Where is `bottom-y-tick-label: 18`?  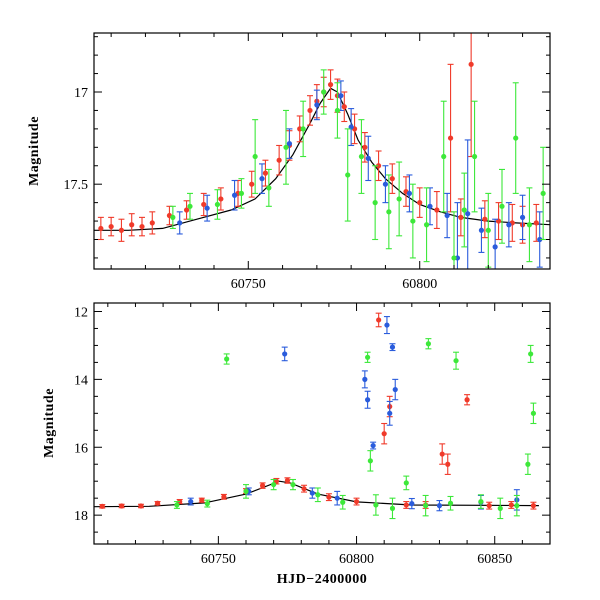 bottom-y-tick-label: 18 is located at coordinates (81, 516).